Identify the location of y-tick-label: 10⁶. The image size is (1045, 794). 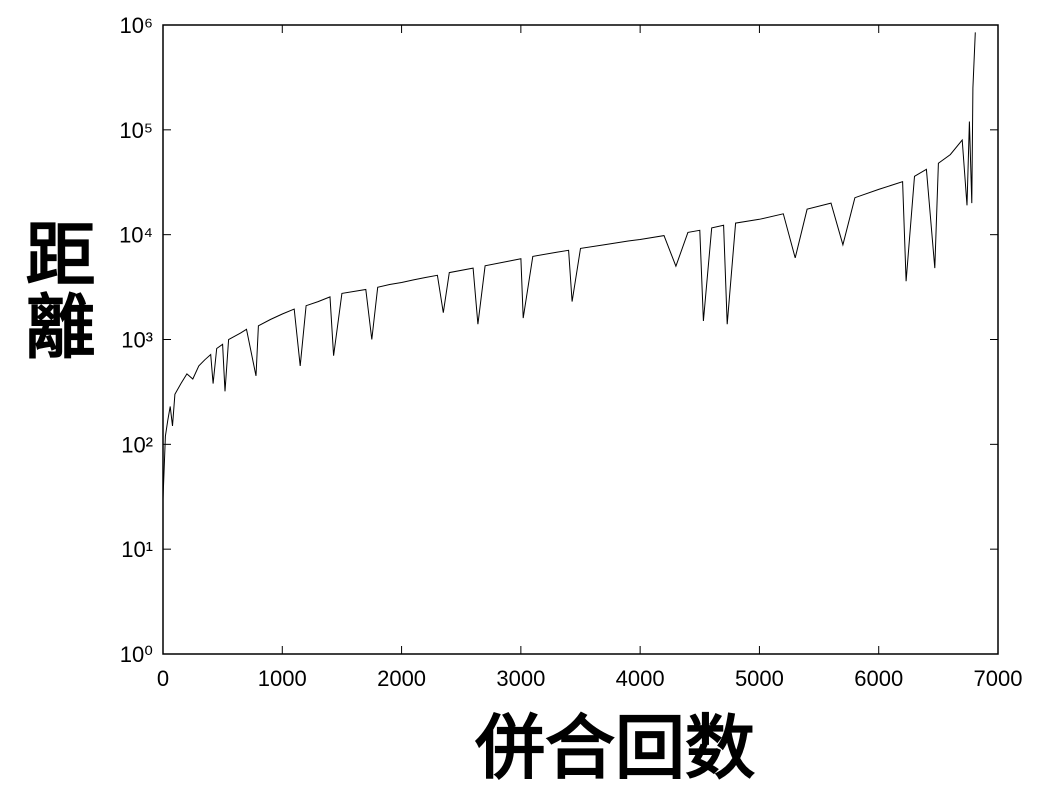
(136, 25).